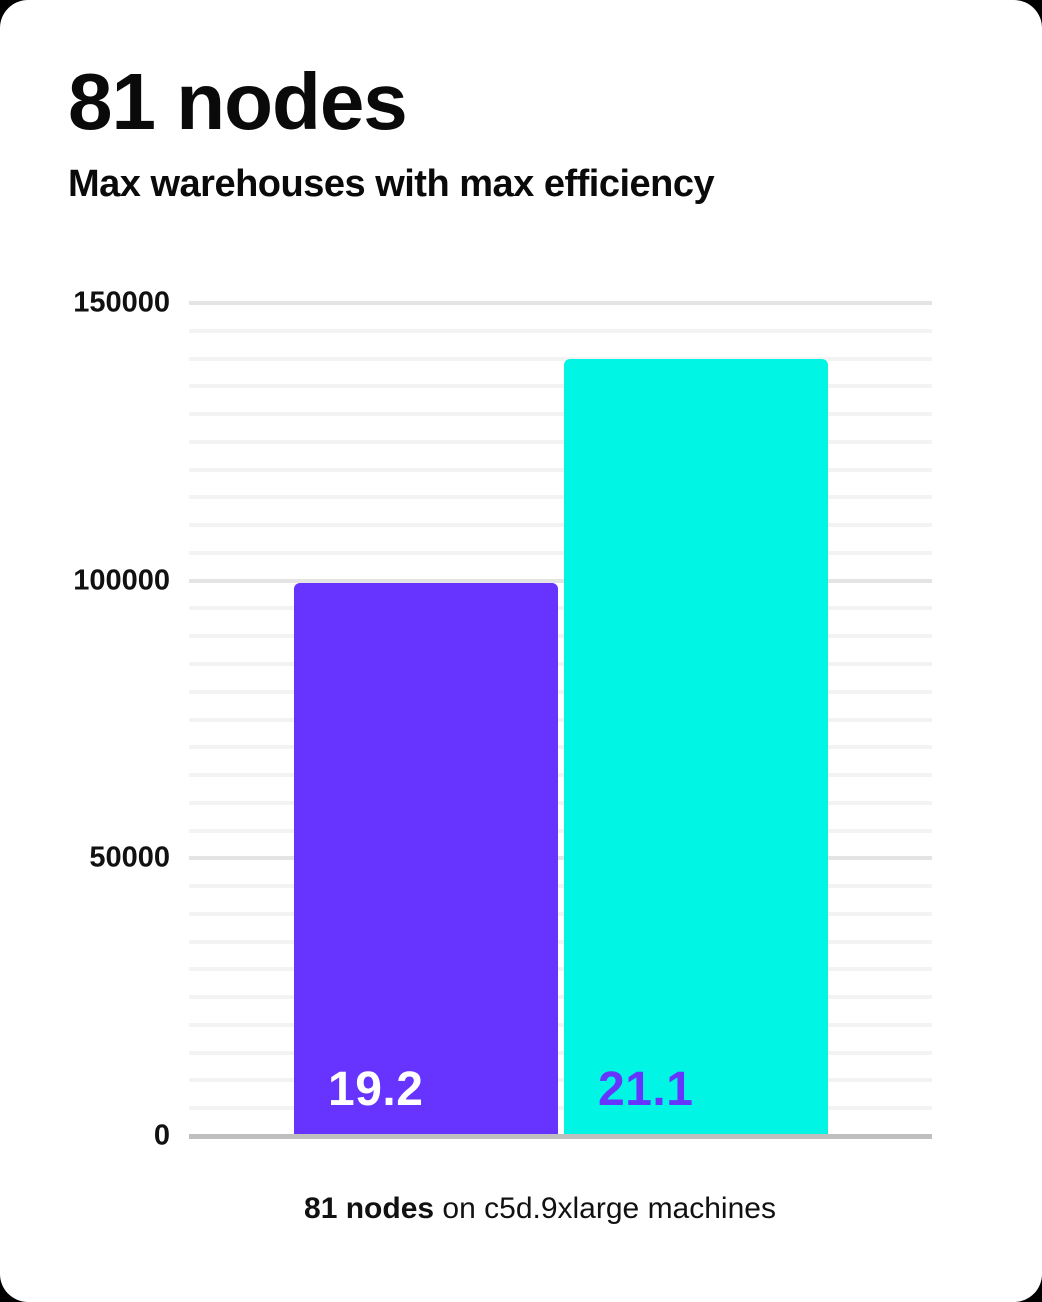  Describe the element at coordinates (646, 1089) in the screenshot. I see `bar-value-label-21.1: 21.1` at that location.